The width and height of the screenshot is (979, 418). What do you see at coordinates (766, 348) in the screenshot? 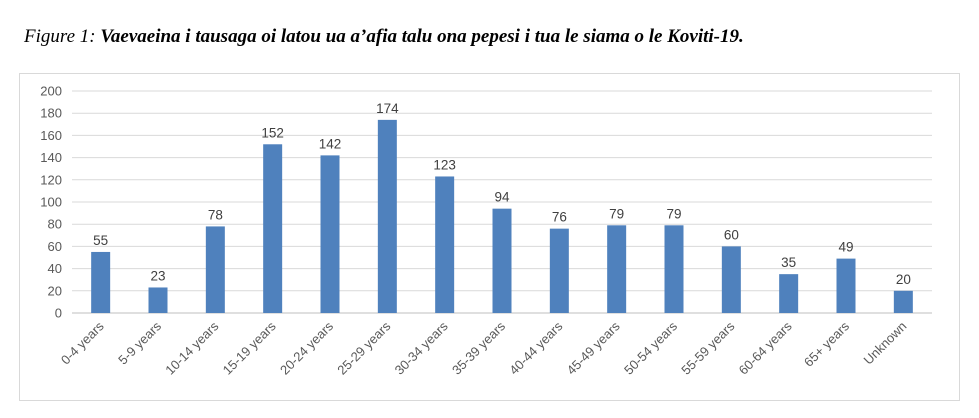
I see `x-tick-label: 60-64 years` at bounding box center [766, 348].